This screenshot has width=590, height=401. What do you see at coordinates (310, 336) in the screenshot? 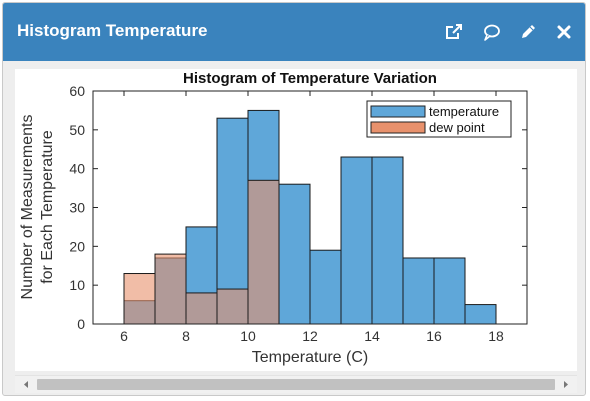
I see `x-tick-label-12: 12` at bounding box center [310, 336].